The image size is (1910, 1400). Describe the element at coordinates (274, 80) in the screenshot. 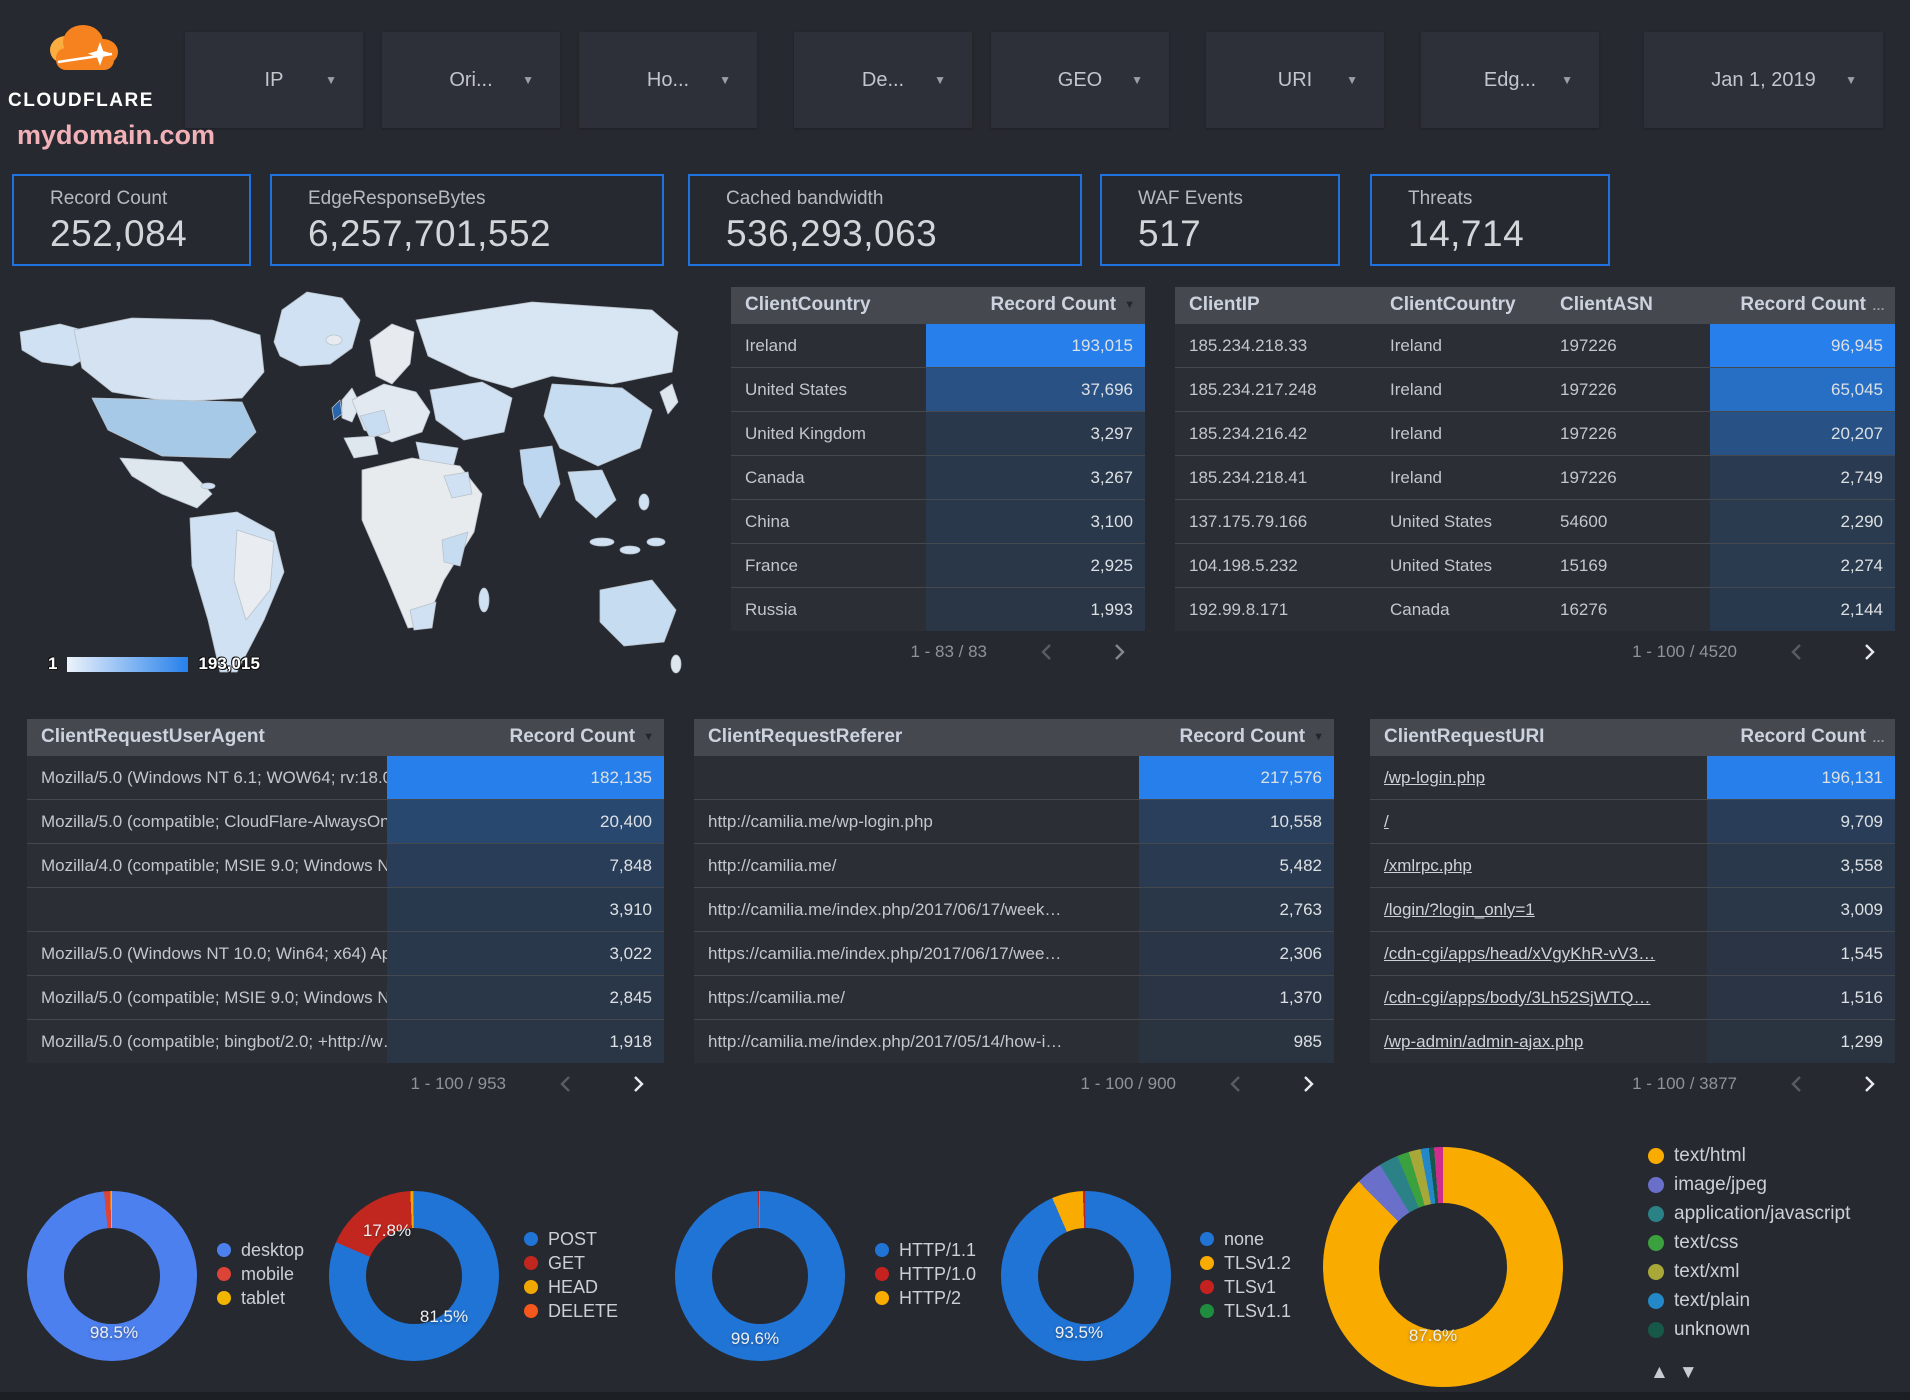

I see `filter-ip: IP ▼` at that location.